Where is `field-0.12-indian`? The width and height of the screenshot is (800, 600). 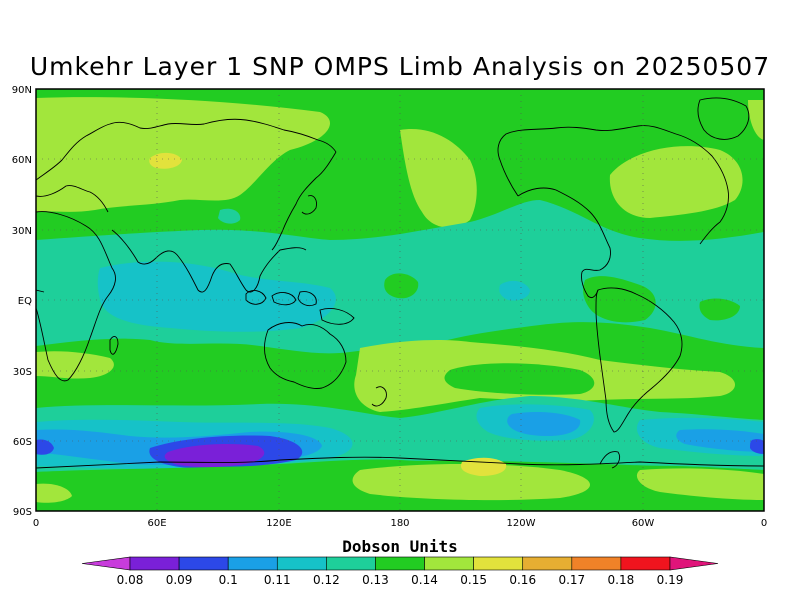
field-0.12-indian is located at coordinates (216, 296).